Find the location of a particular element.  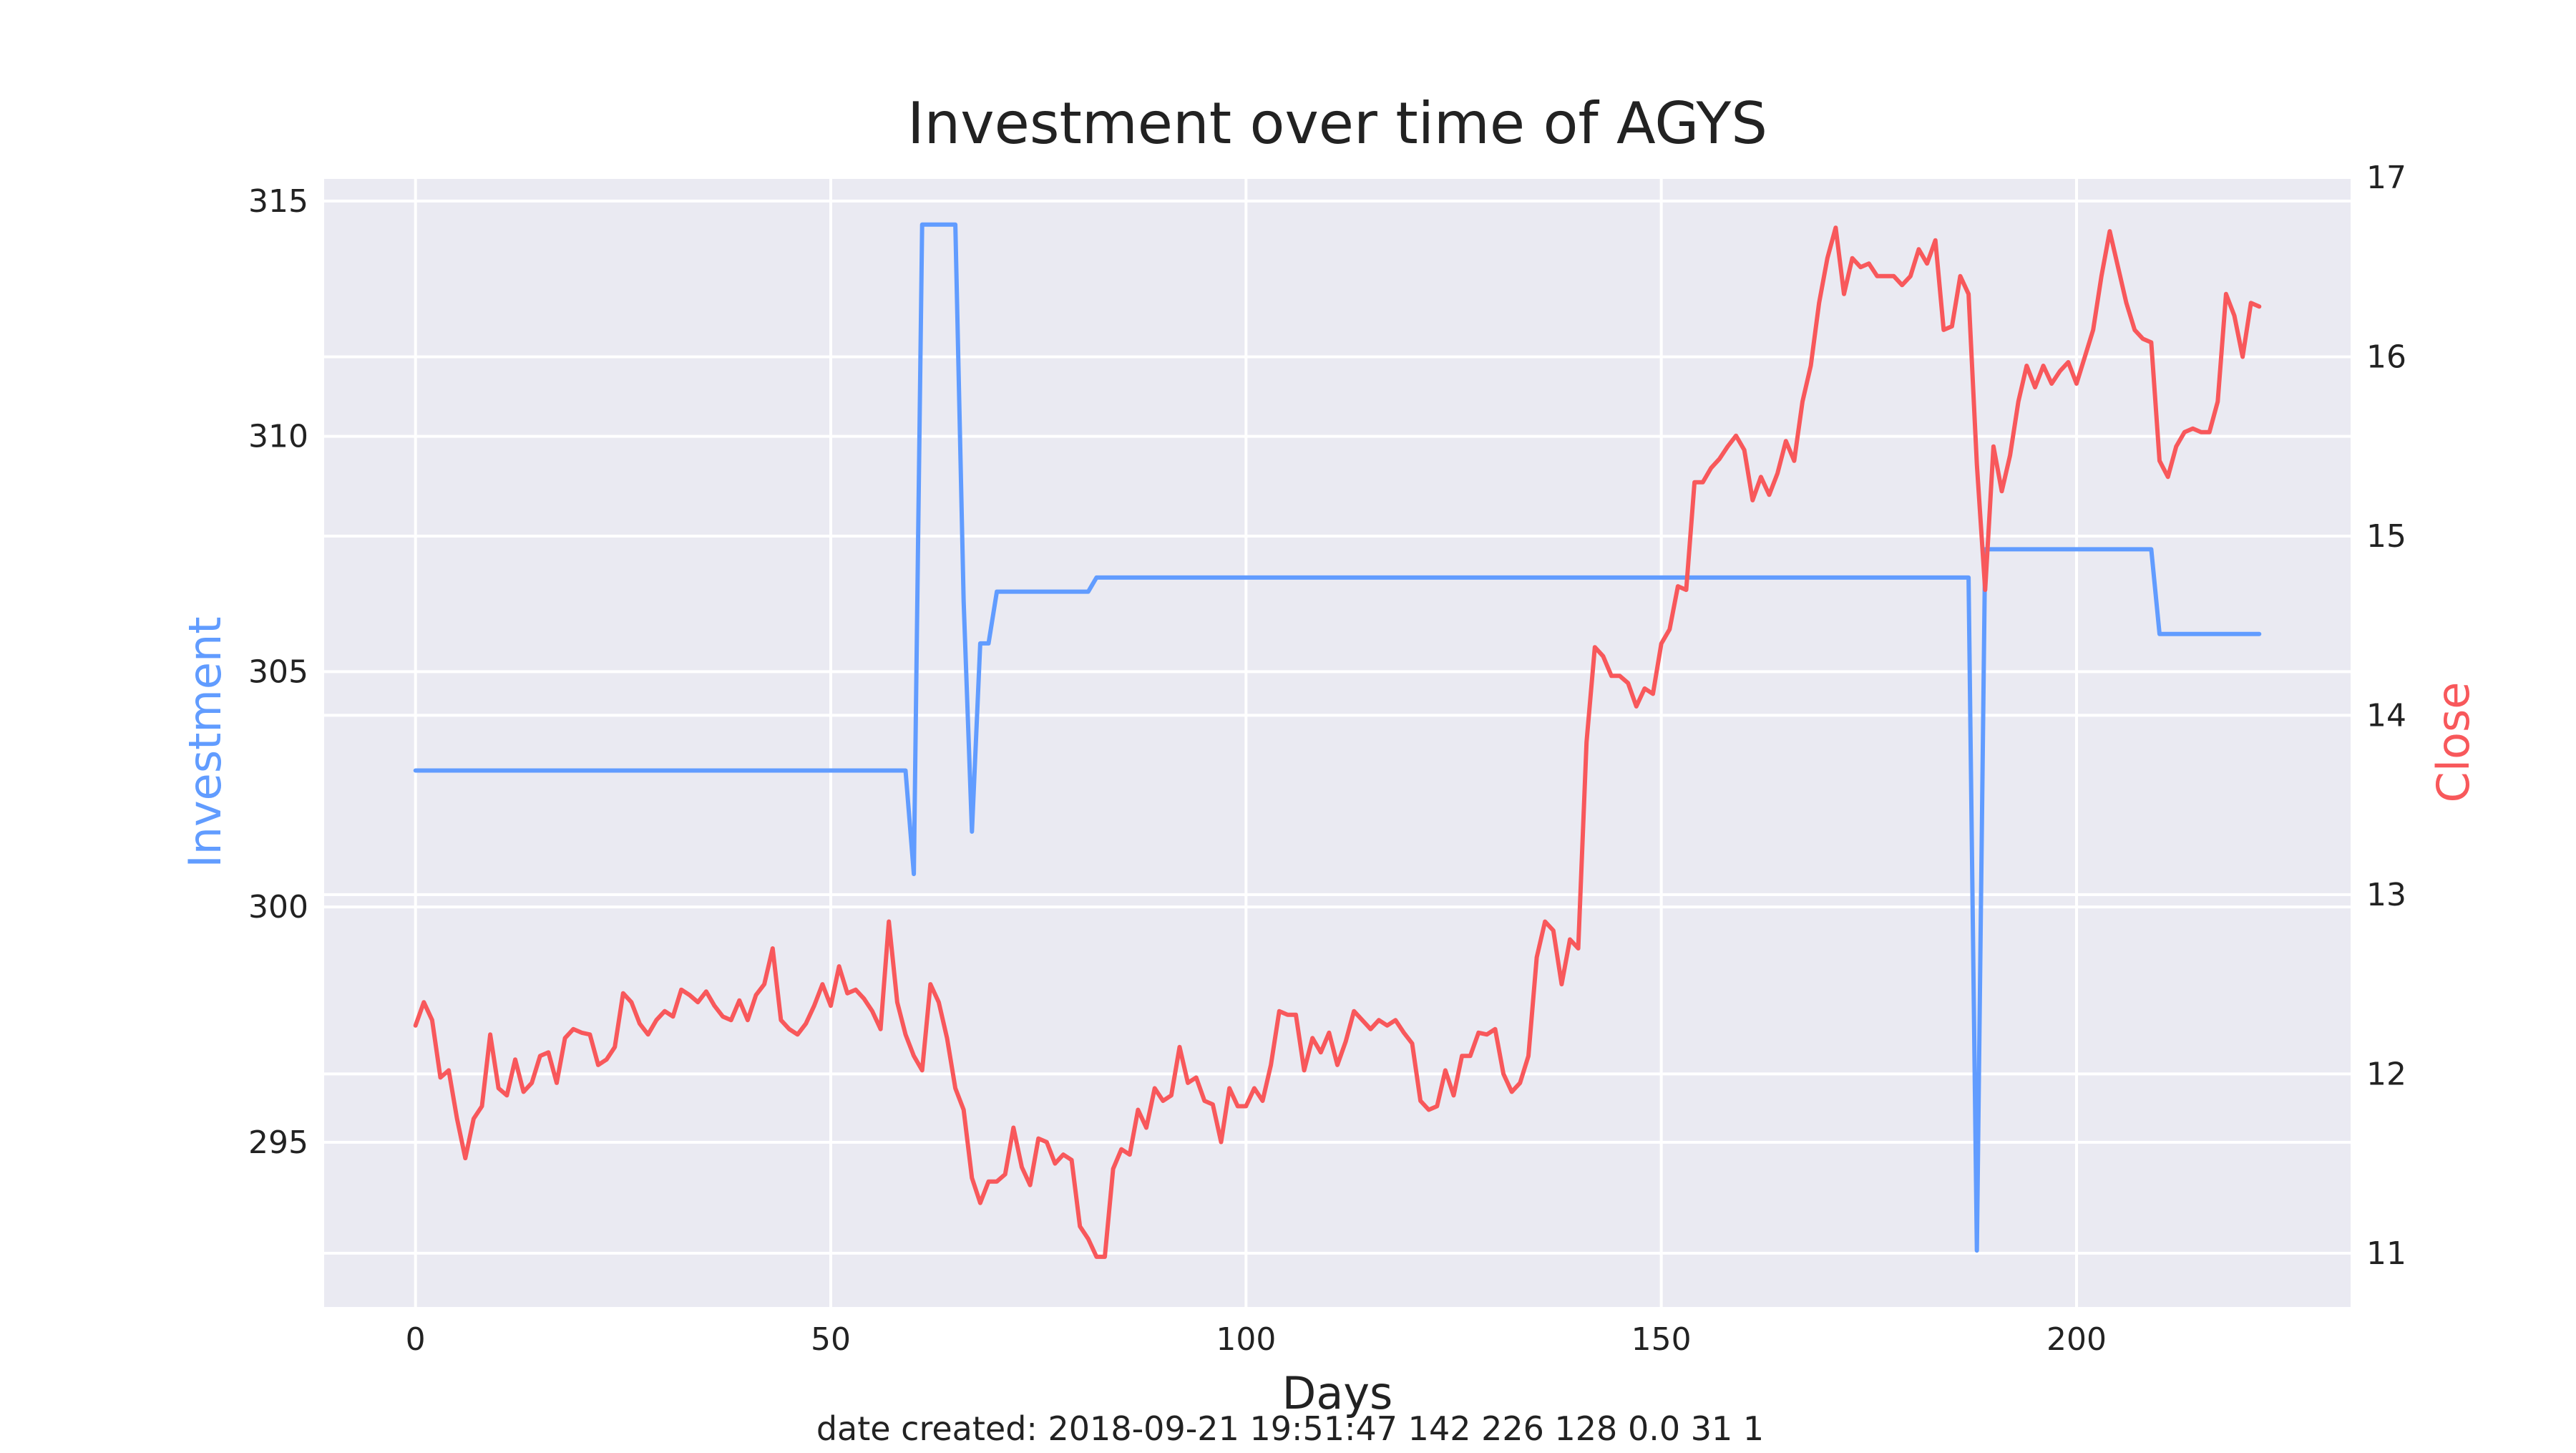

y-axis-left-label: Investment is located at coordinates (205, 742).